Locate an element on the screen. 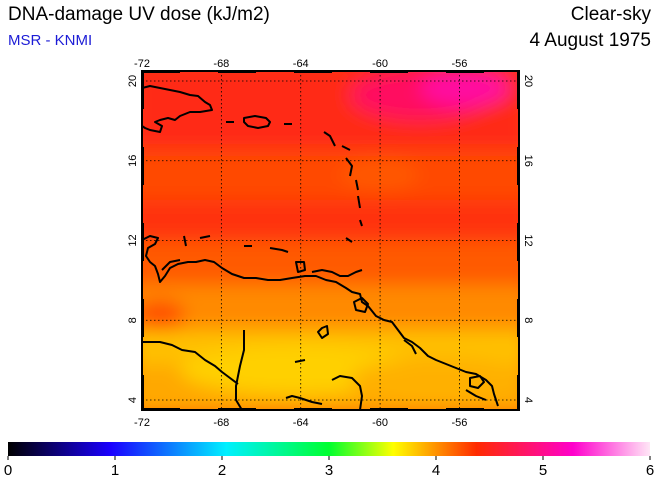 Image resolution: width=660 pixels, height=480 pixels. colorbar-tick-label: 0 is located at coordinates (8, 470).